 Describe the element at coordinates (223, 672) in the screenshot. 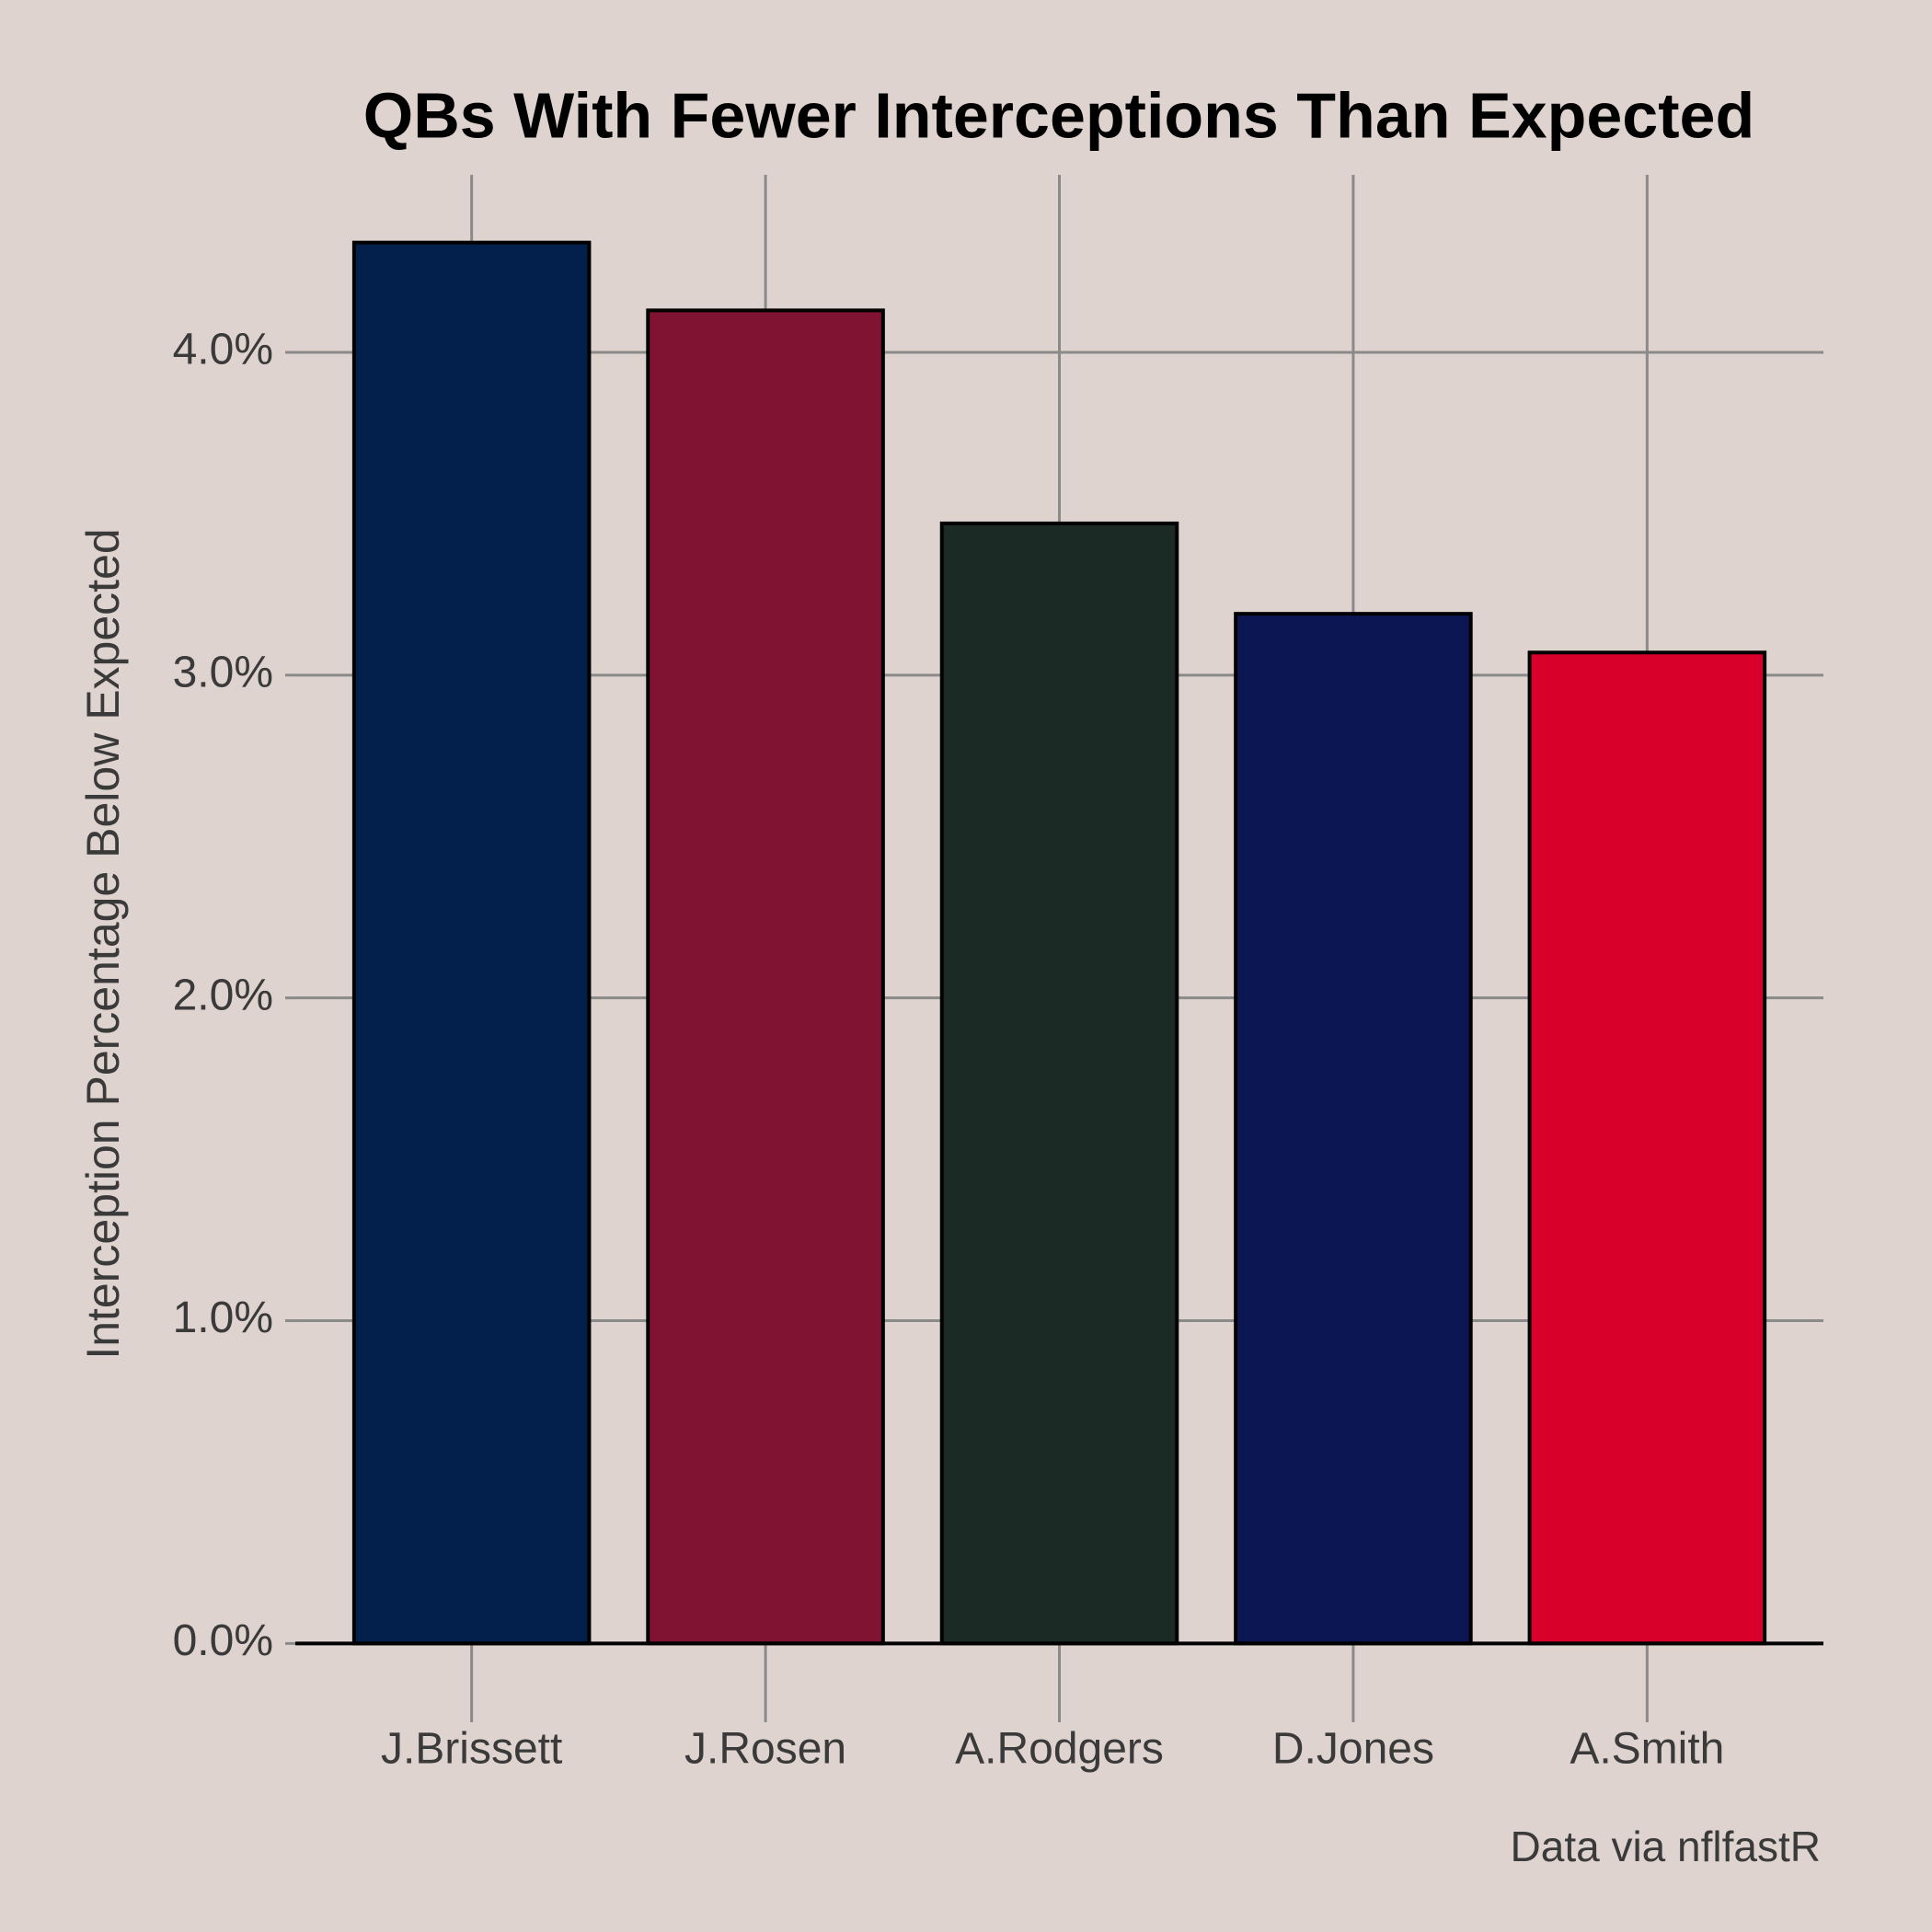

I see `y-tick-label: 3.0%` at that location.